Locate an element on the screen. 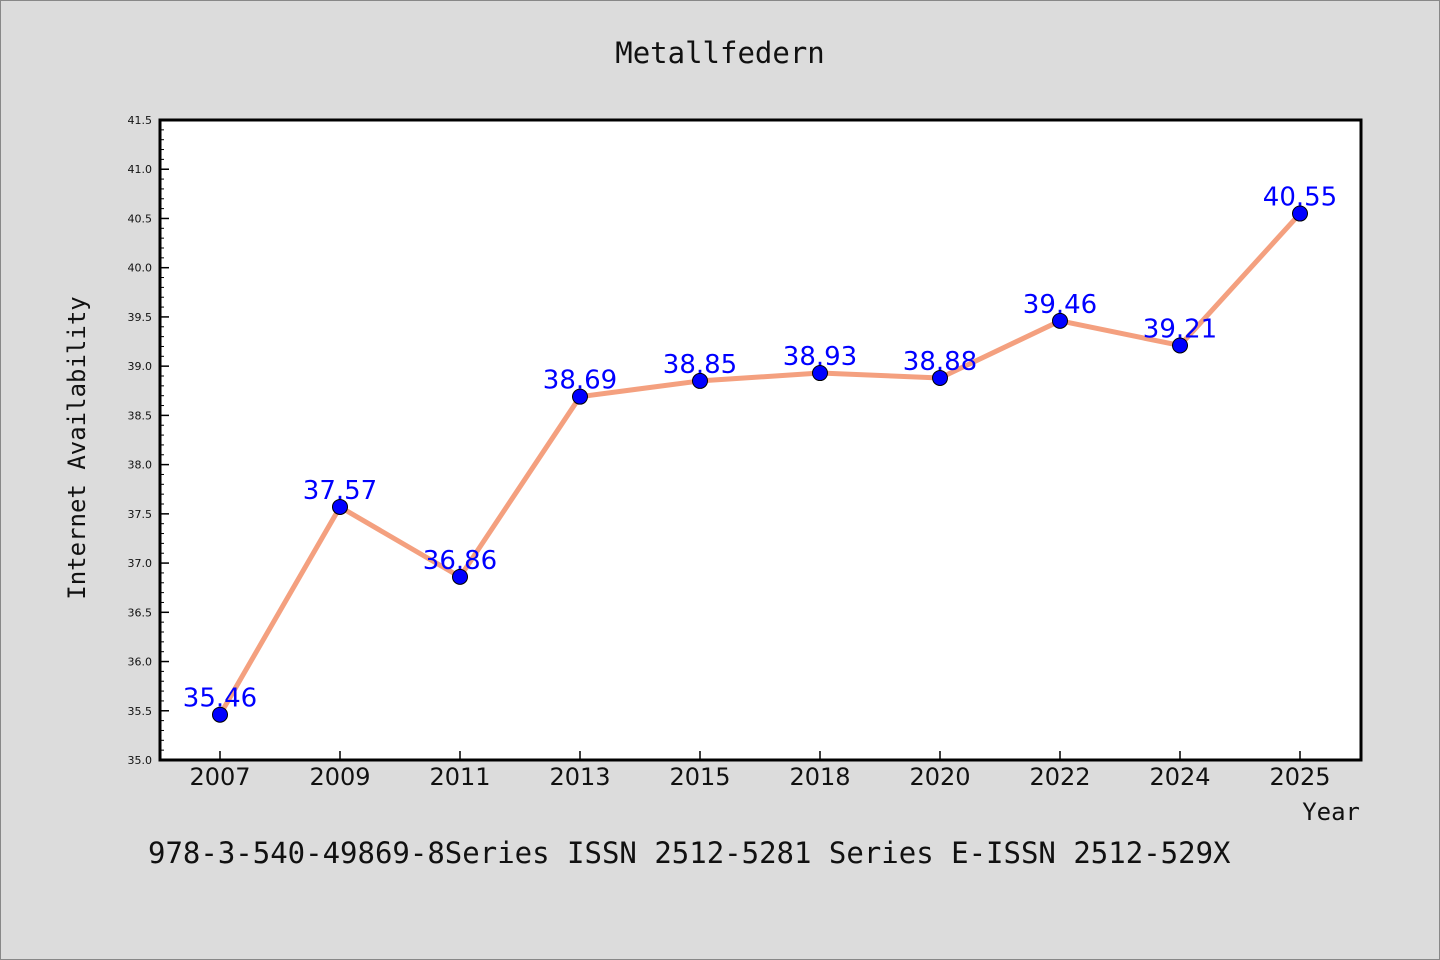 This screenshot has width=1440, height=960. y-tick-label: 37.0 is located at coordinates (140, 563).